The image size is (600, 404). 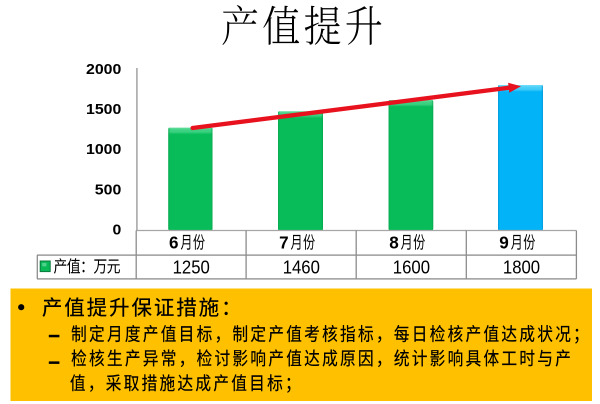 What do you see at coordinates (284, 243) in the screenshot?
I see `svg-text: 7` at bounding box center [284, 243].